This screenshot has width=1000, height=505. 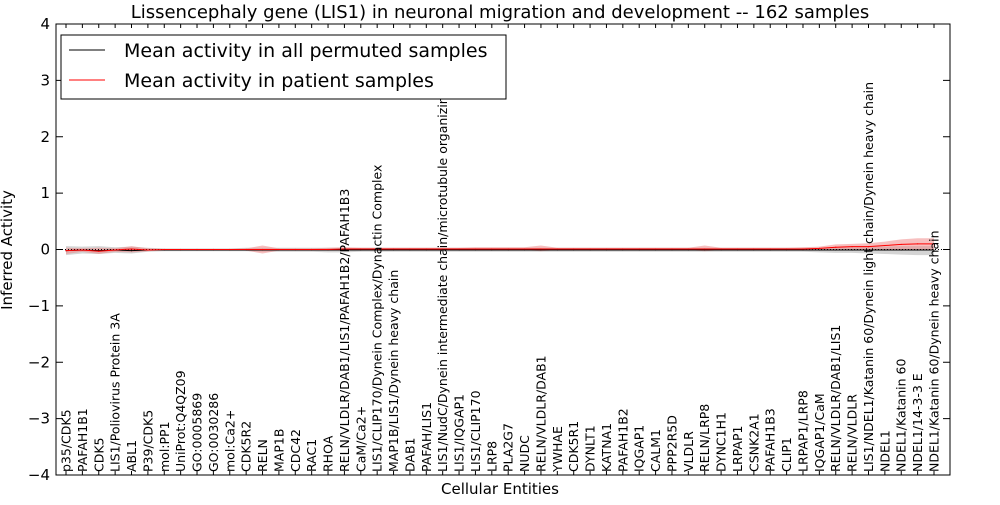 I want to click on x-category-label: GO:0030286, so click(x=213, y=432).